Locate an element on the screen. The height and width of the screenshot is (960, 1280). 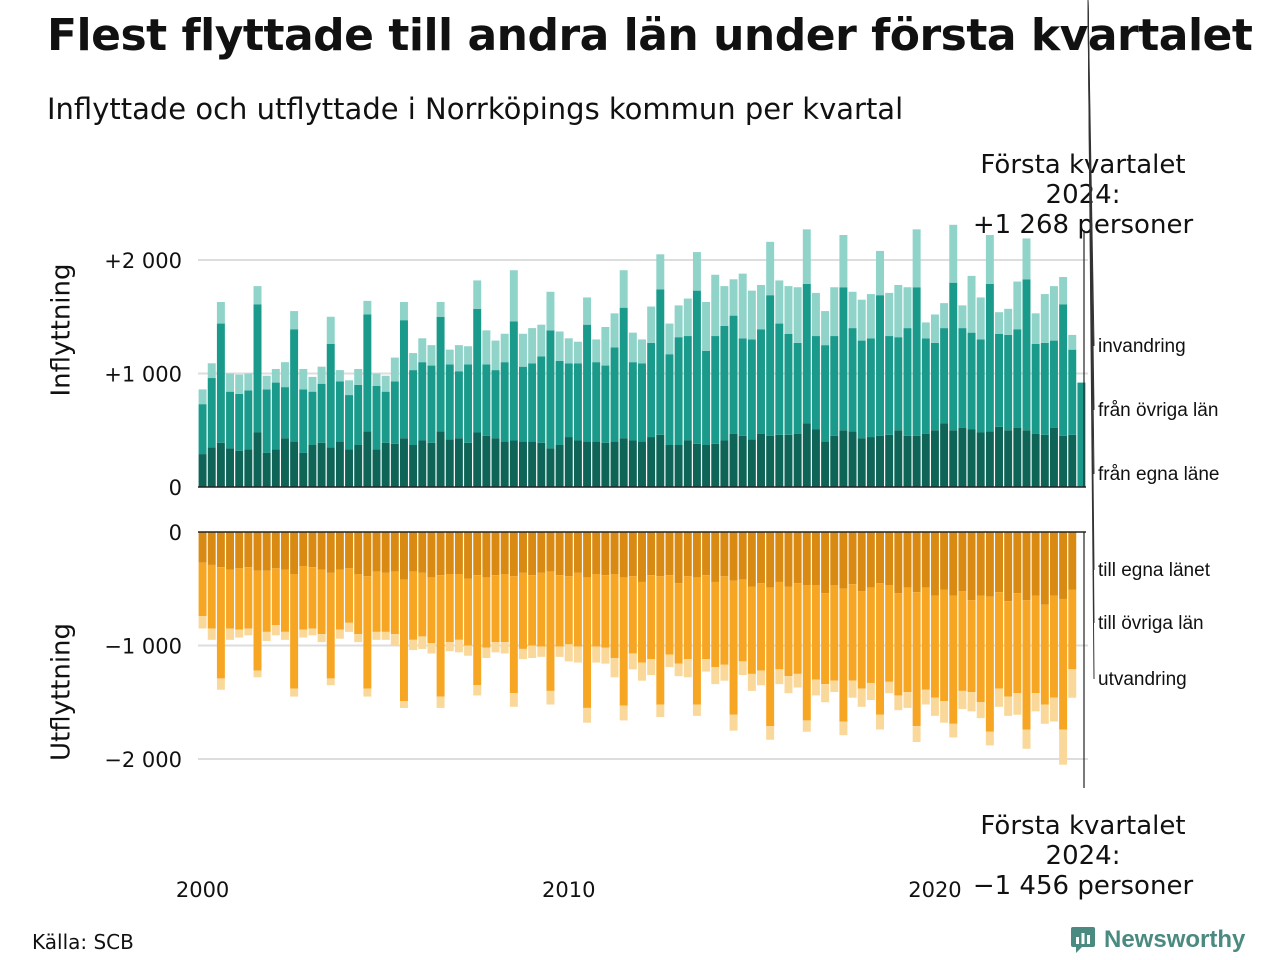
bar-utflyttning-1-2002Q3 is located at coordinates (294, 631).